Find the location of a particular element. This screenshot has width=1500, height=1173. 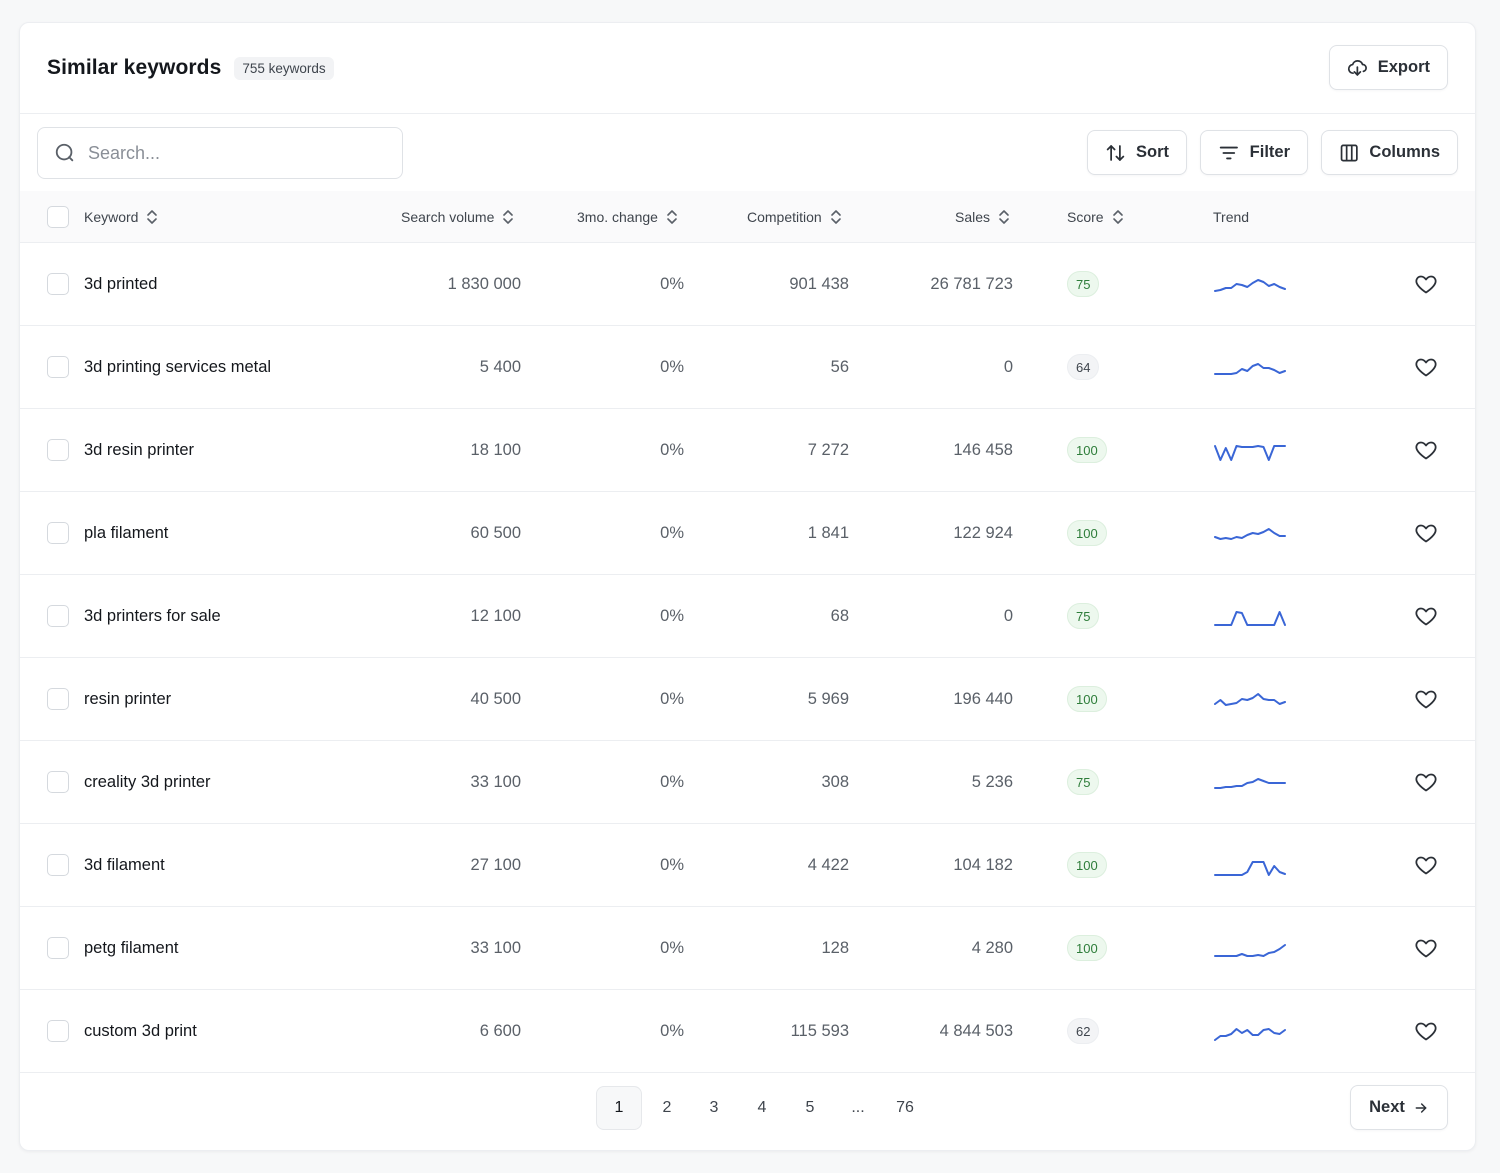

table-row: creality 3d printer 33 100 0% 308 5 236 75 is located at coordinates (747, 782).